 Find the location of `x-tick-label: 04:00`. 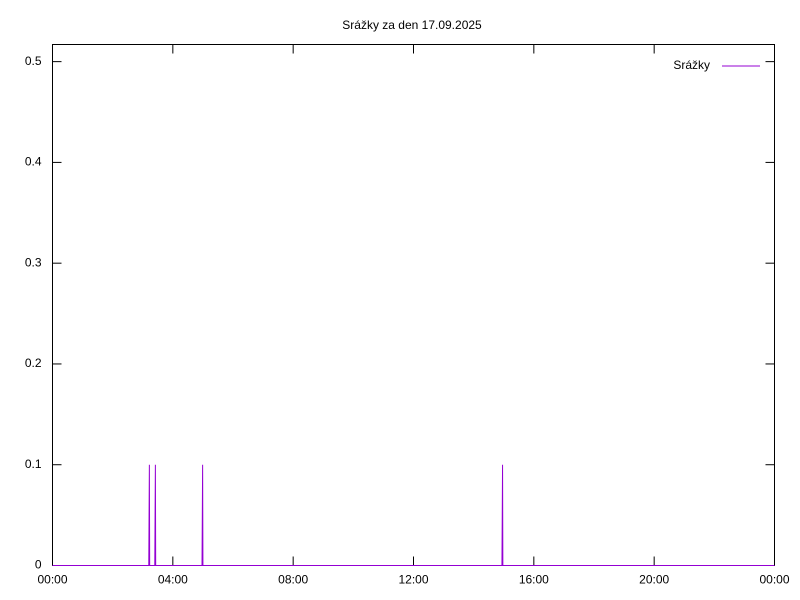

x-tick-label: 04:00 is located at coordinates (173, 580).